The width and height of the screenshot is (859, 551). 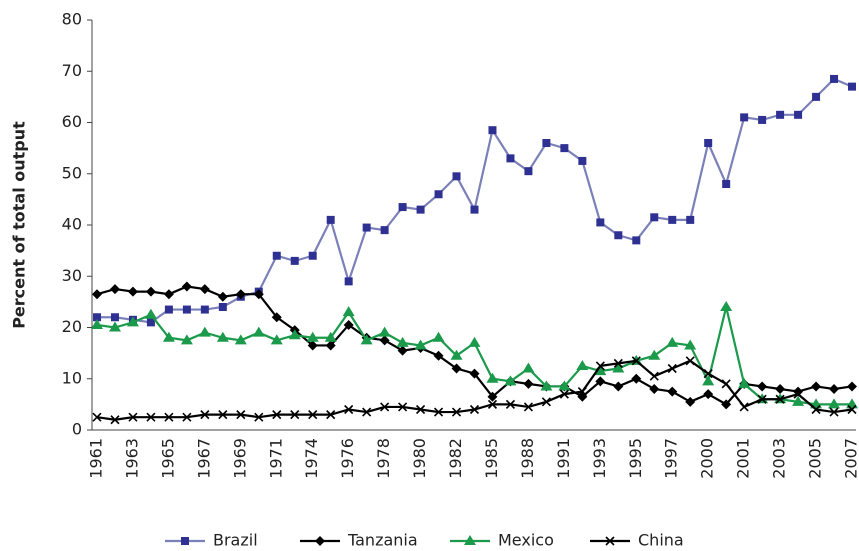 I want to click on legend-item: China, so click(x=637, y=540).